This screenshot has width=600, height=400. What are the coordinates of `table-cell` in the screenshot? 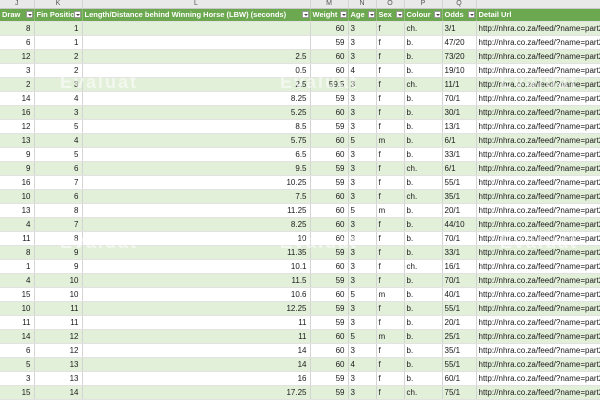 It's located at (196, 28).